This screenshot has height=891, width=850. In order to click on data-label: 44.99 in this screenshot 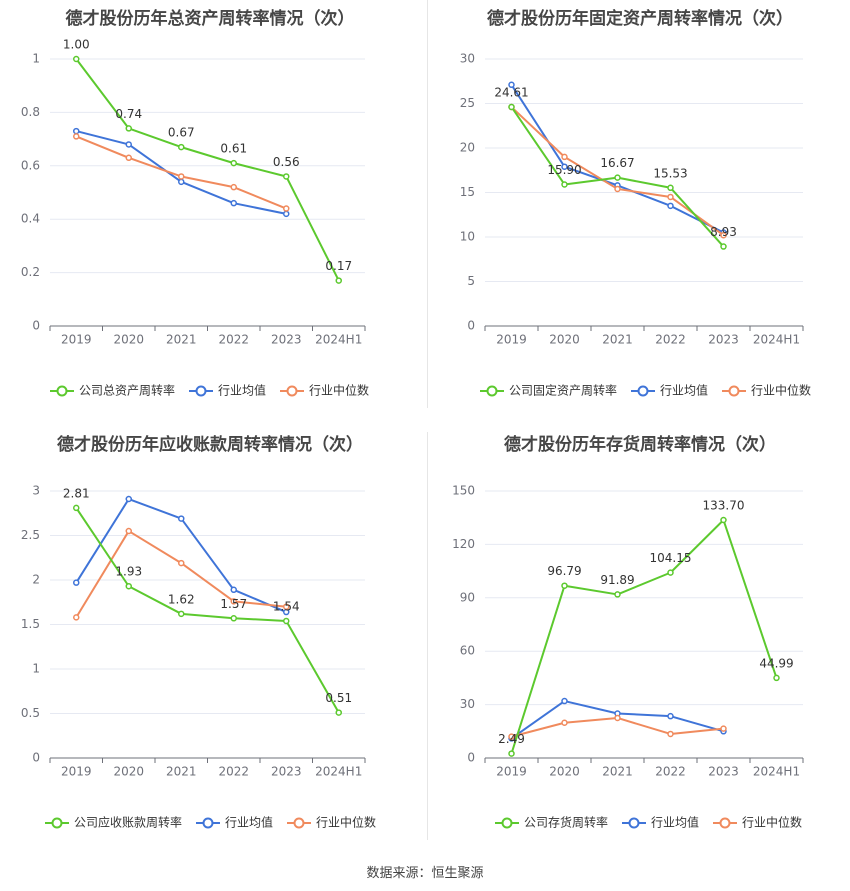, I will do `click(776, 663)`.